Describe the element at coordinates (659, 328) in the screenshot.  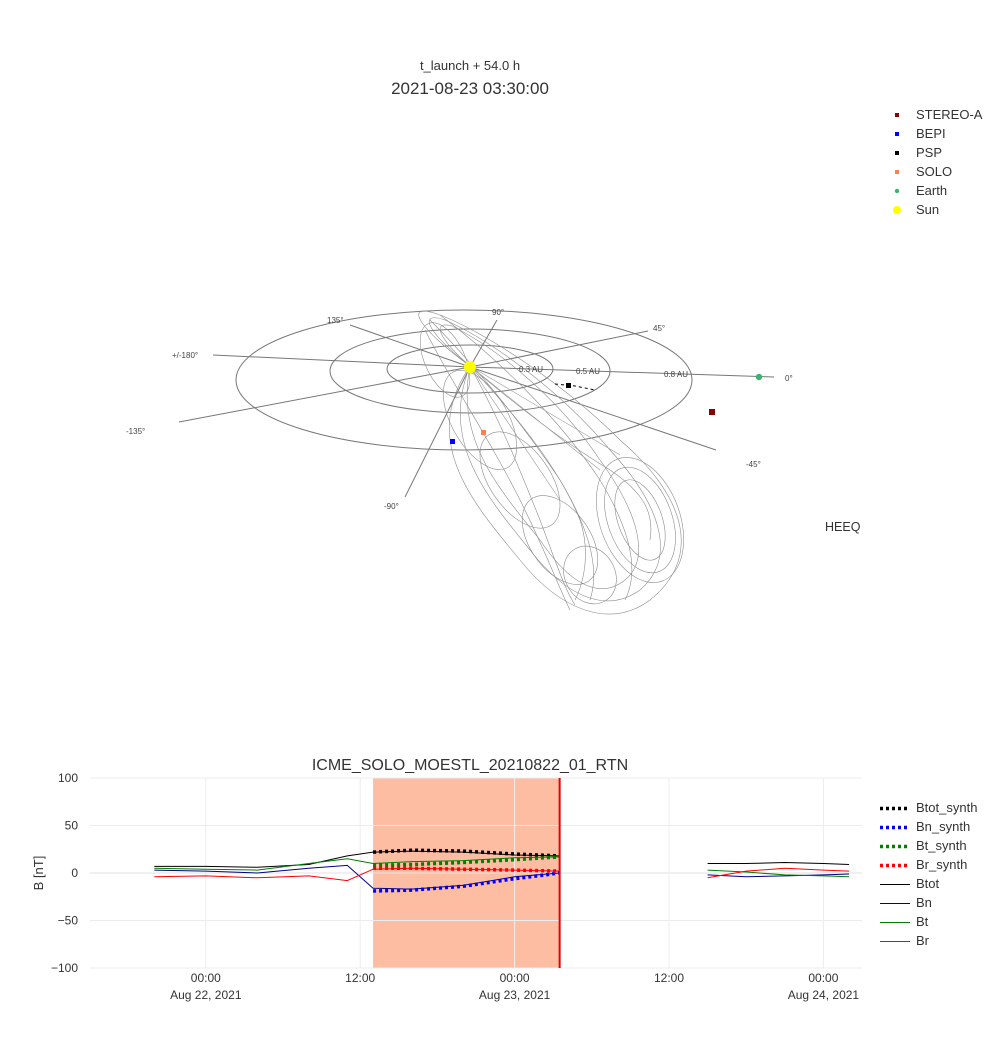
I see `angle-label-45: 45°` at that location.